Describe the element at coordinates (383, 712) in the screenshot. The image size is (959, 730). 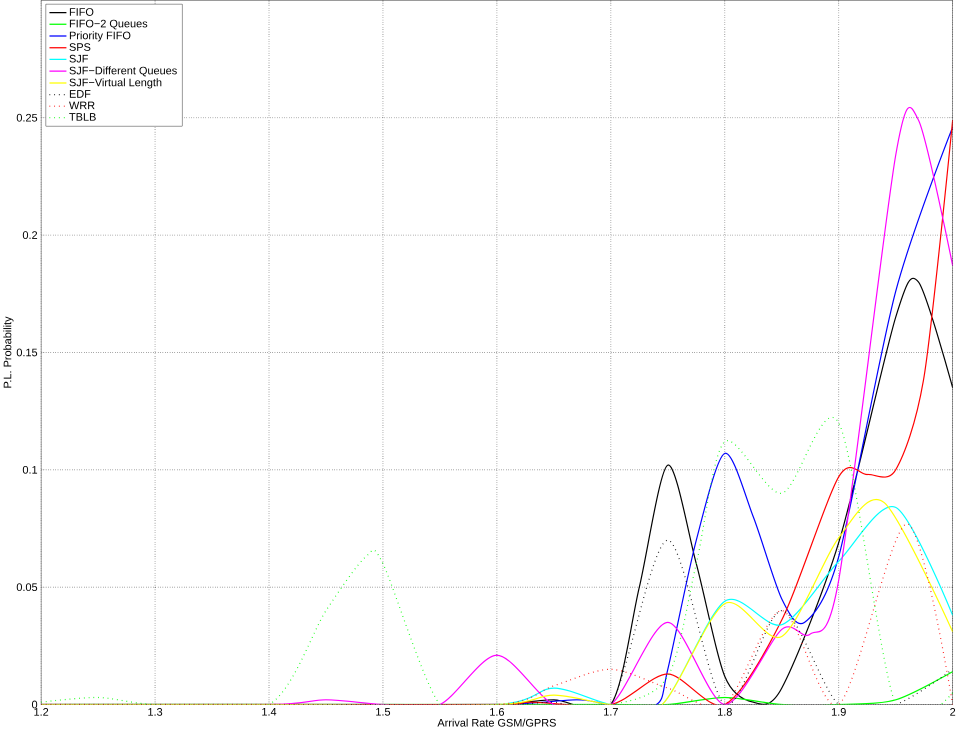
I see `x-tick-label: 1.5` at that location.